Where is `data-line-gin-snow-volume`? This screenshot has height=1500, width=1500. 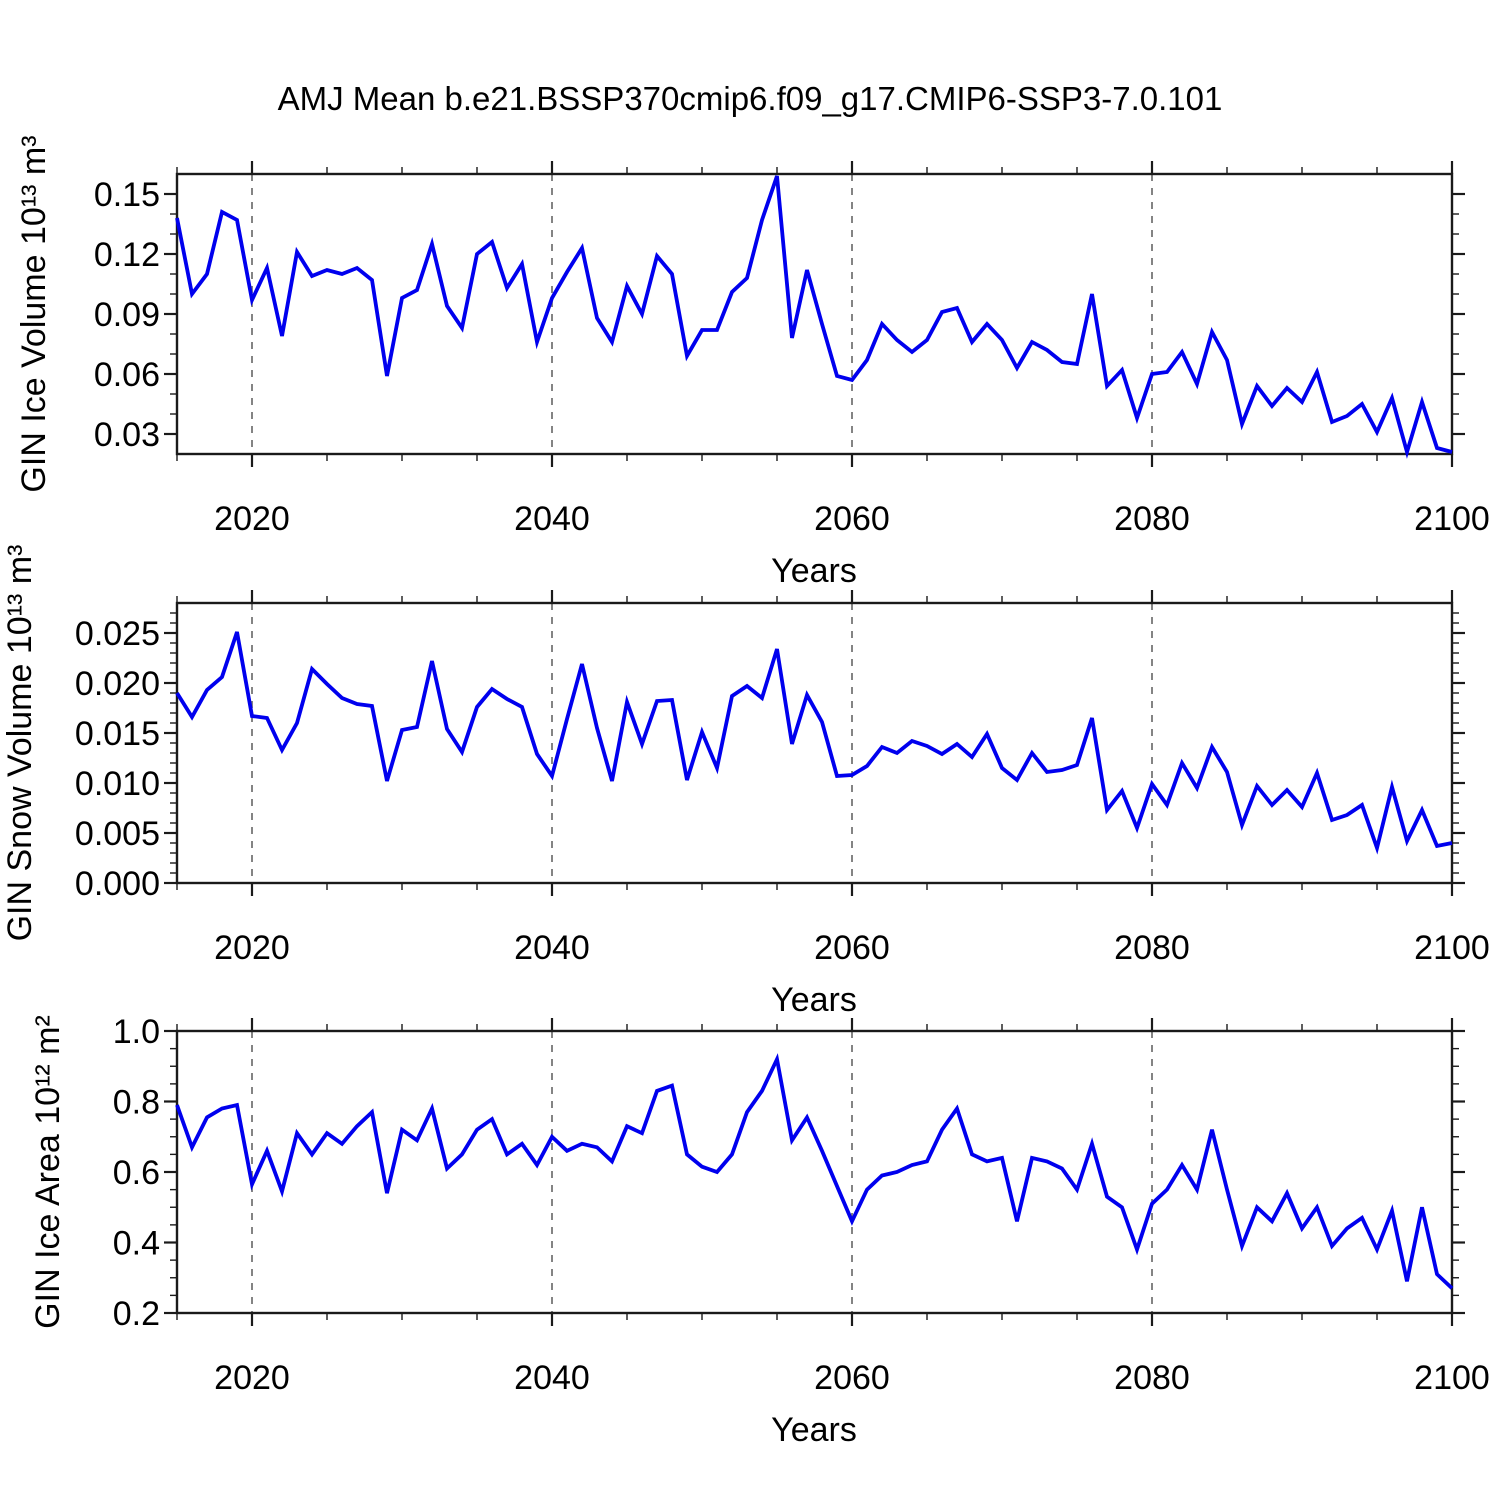 data-line-gin-snow-volume is located at coordinates (814, 743).